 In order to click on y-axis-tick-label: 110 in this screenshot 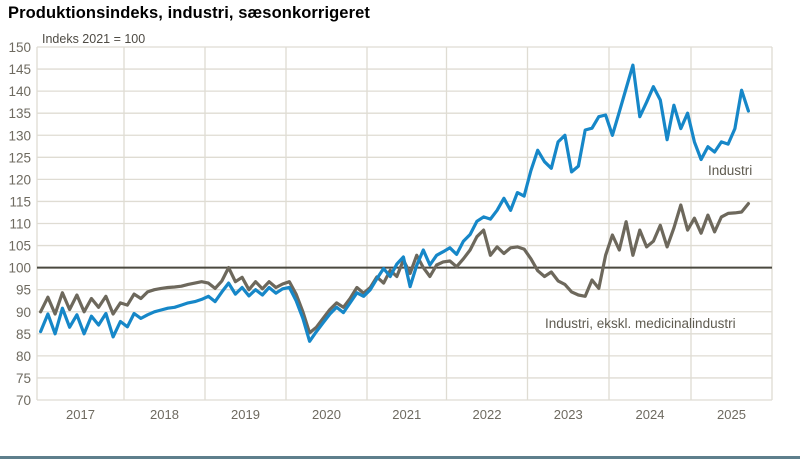, I will do `click(20, 224)`.